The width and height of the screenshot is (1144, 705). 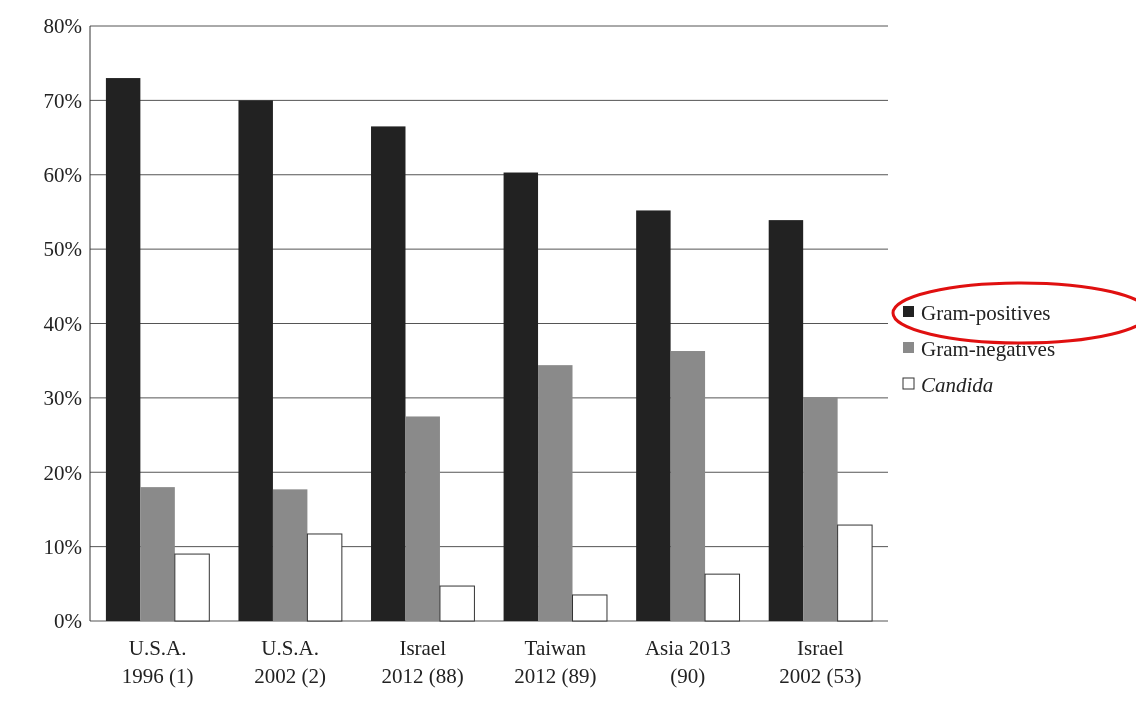 What do you see at coordinates (290, 662) in the screenshot?
I see `x-tick-label: U.S.A. 2002 (2)` at bounding box center [290, 662].